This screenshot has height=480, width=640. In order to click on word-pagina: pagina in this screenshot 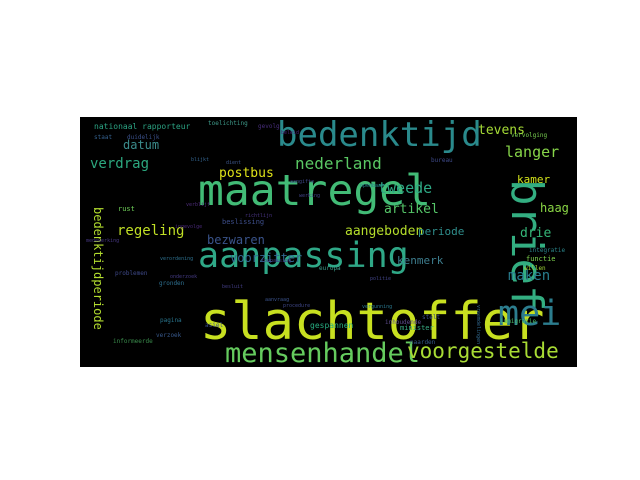, I will do `click(171, 320)`.